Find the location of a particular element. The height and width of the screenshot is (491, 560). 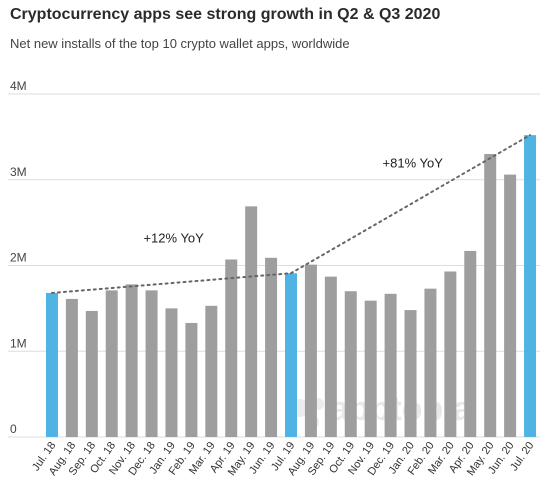

y-tick-label: 1M is located at coordinates (18, 343).